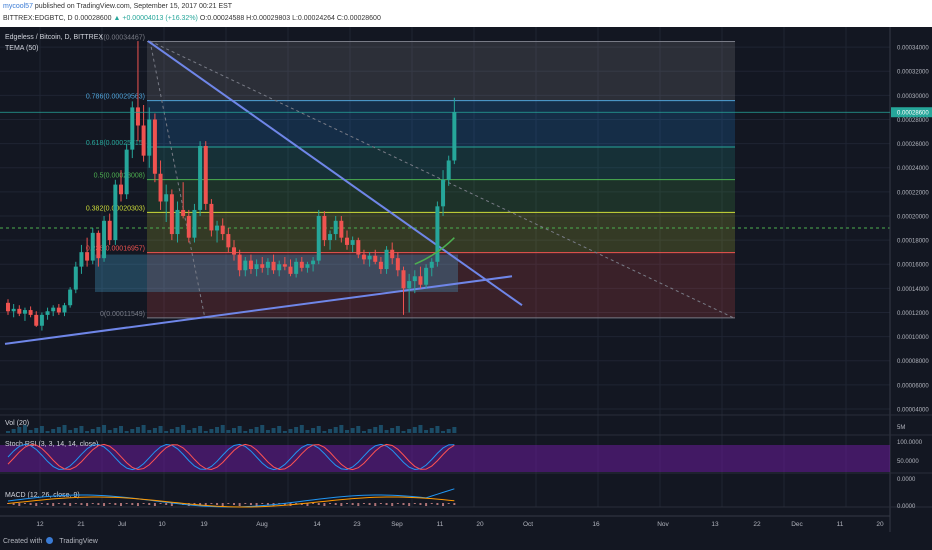 This screenshot has height=550, width=932. I want to click on price-change: ▲ +0.00004013 (+16.32%), so click(155, 18).